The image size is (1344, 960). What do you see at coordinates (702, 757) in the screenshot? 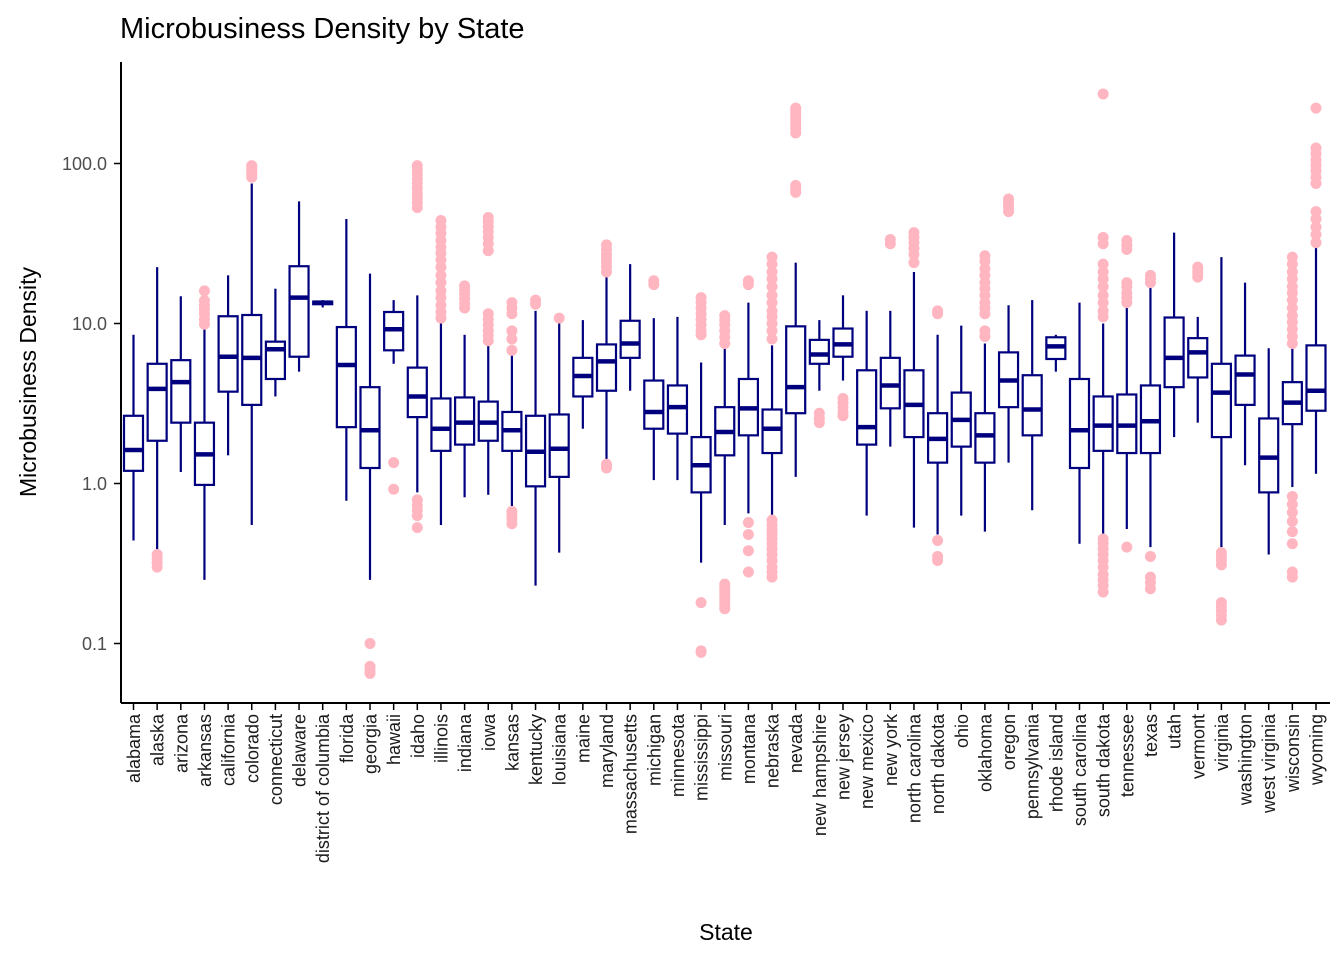
I see `x-tick-label: mississippi` at bounding box center [702, 757].